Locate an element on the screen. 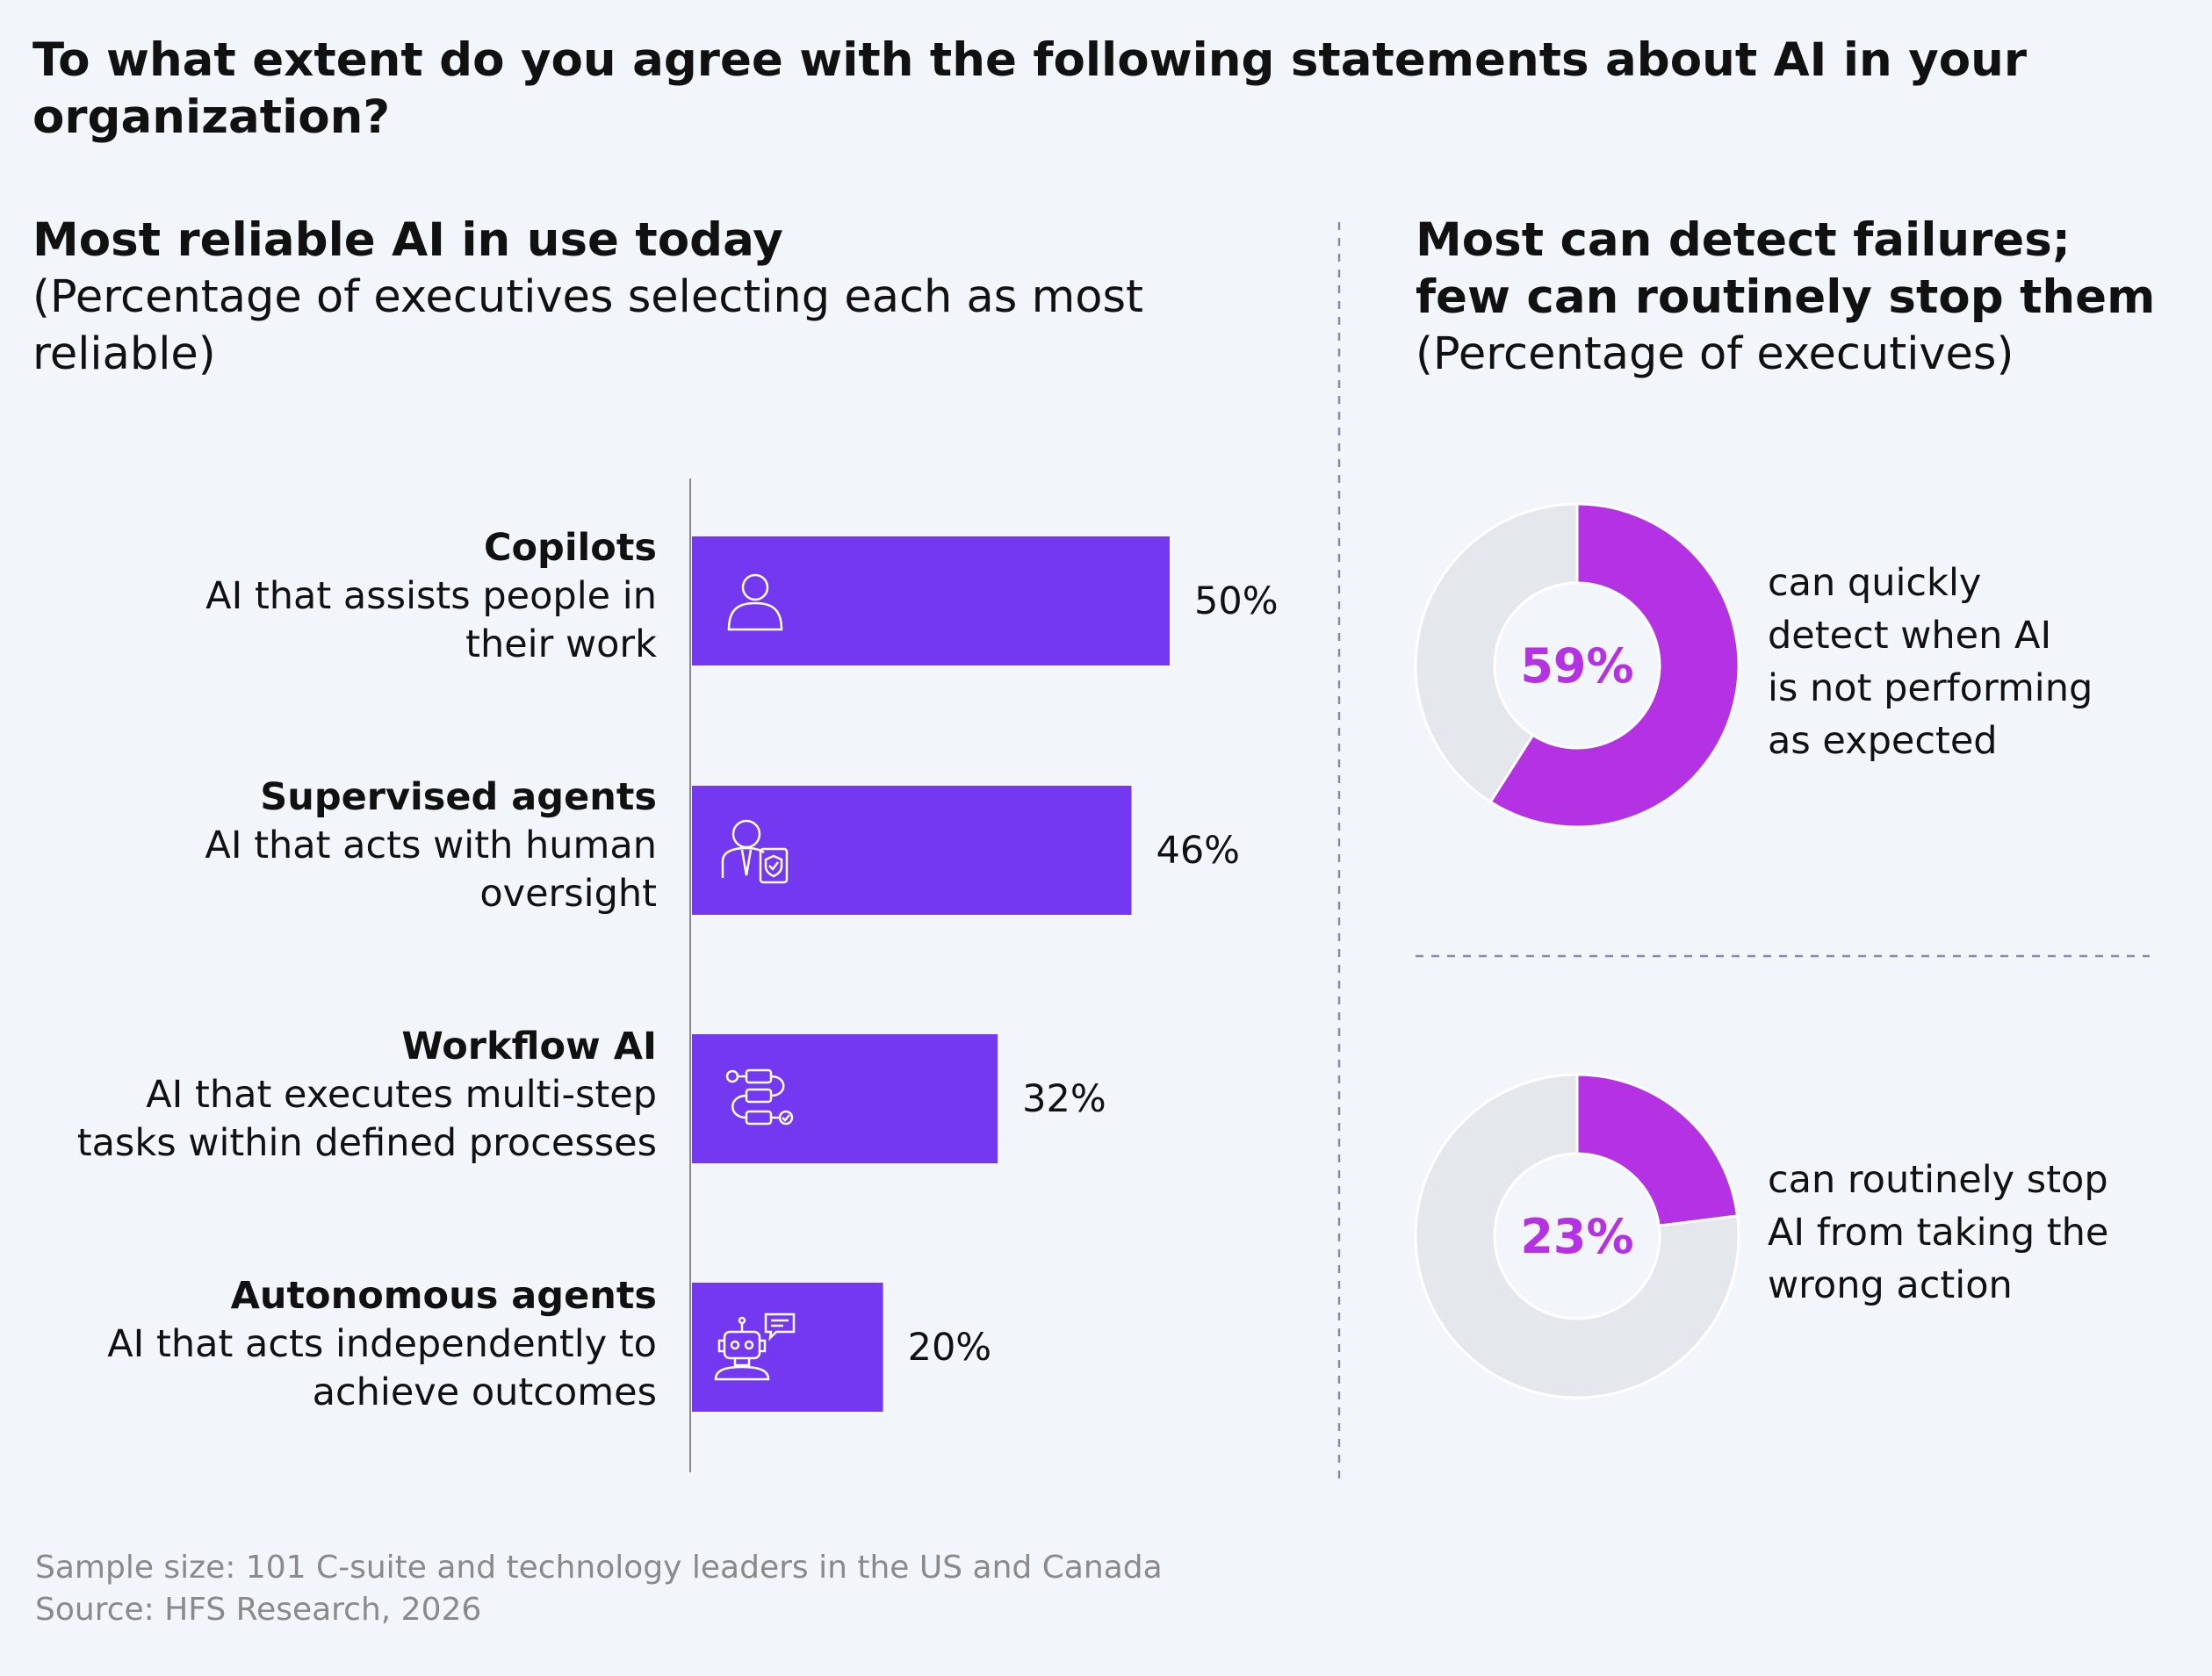 Image resolution: width=2212 pixels, height=1676 pixels. left-panel-title: Most reliable AI in use today is located at coordinates (407, 240).